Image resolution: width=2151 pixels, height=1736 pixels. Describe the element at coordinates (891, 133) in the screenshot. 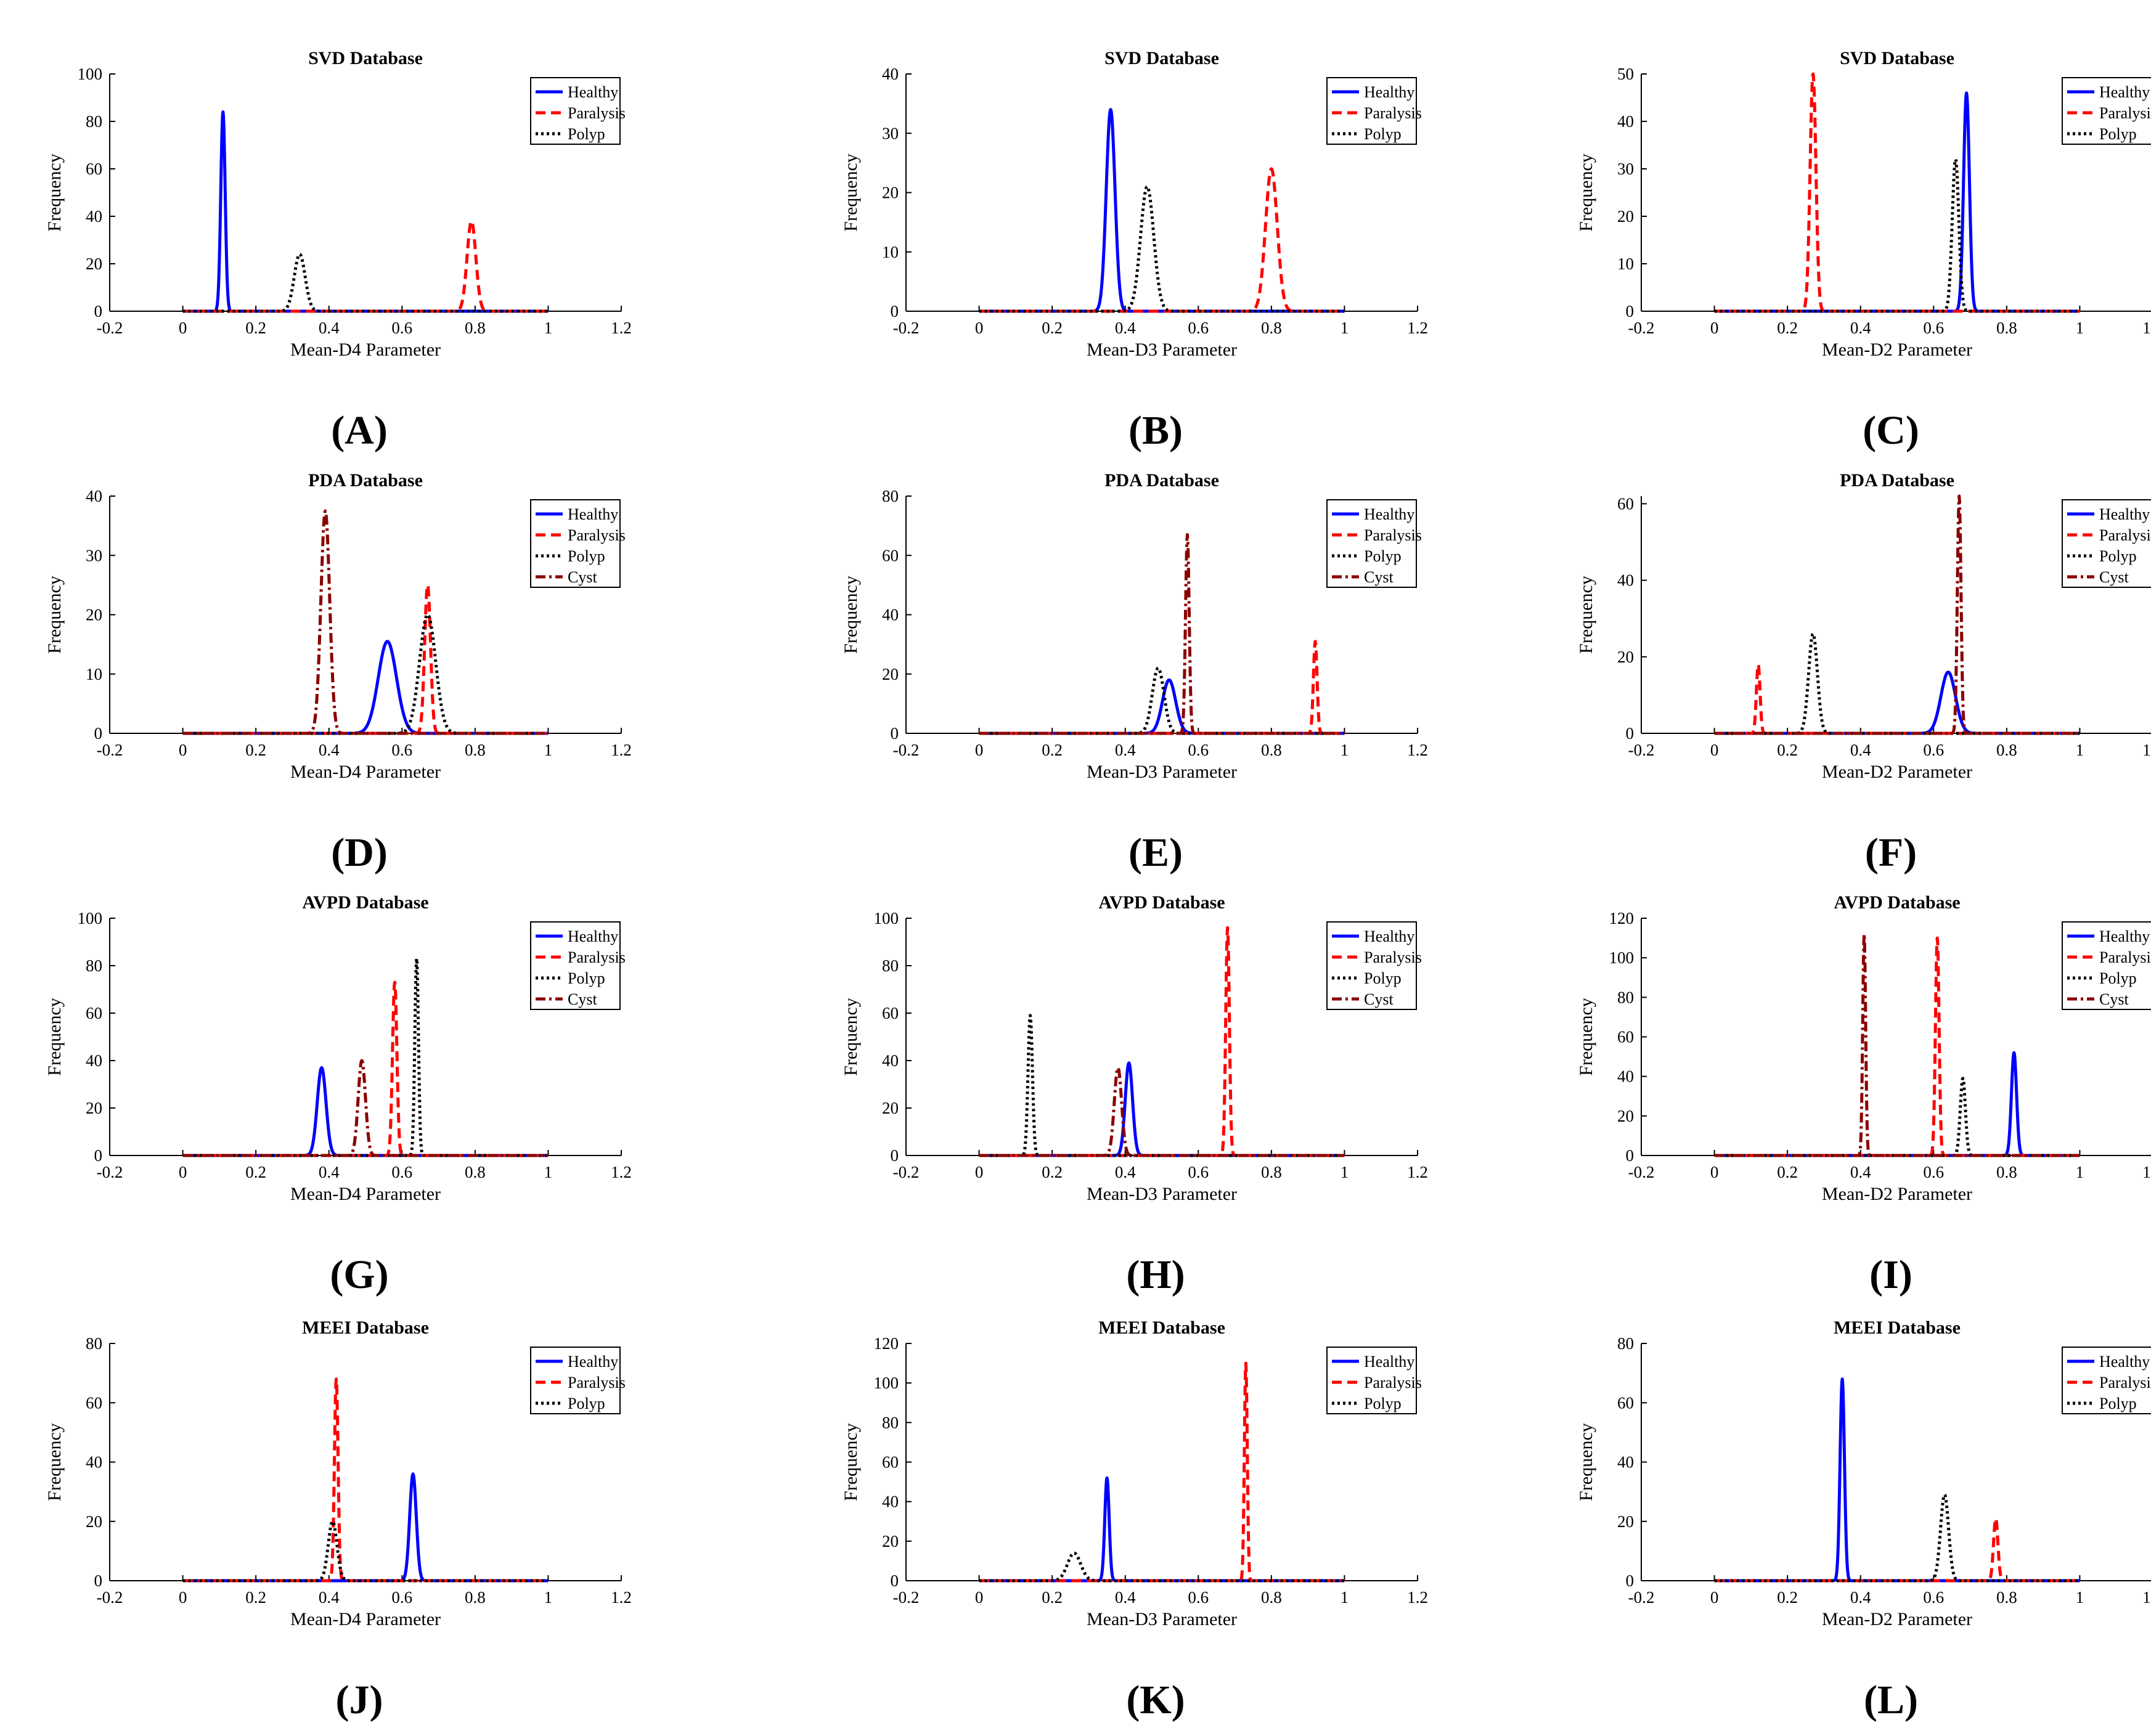

I see `y-tick-label: 30` at that location.